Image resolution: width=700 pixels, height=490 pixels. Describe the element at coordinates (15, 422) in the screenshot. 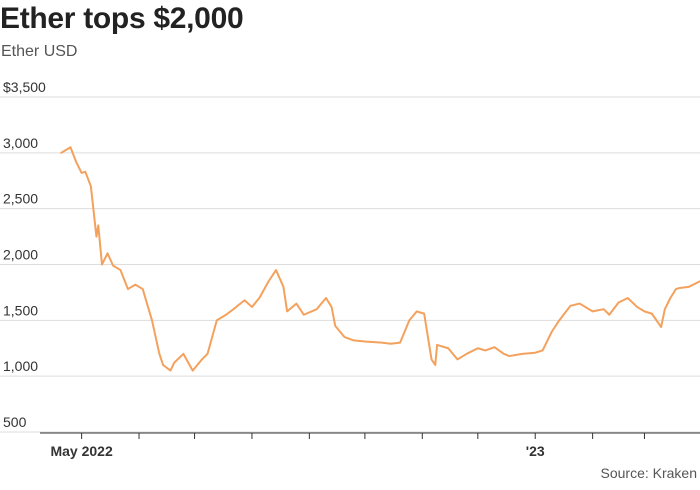

I see `y-tick-label-500: 500` at that location.